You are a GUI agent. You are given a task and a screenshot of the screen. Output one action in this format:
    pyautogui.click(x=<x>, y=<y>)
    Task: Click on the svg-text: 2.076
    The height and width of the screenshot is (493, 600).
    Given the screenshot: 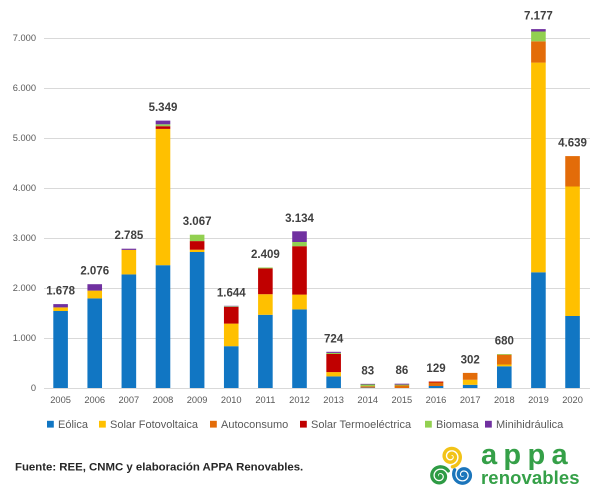 What is the action you would take?
    pyautogui.click(x=94, y=272)
    